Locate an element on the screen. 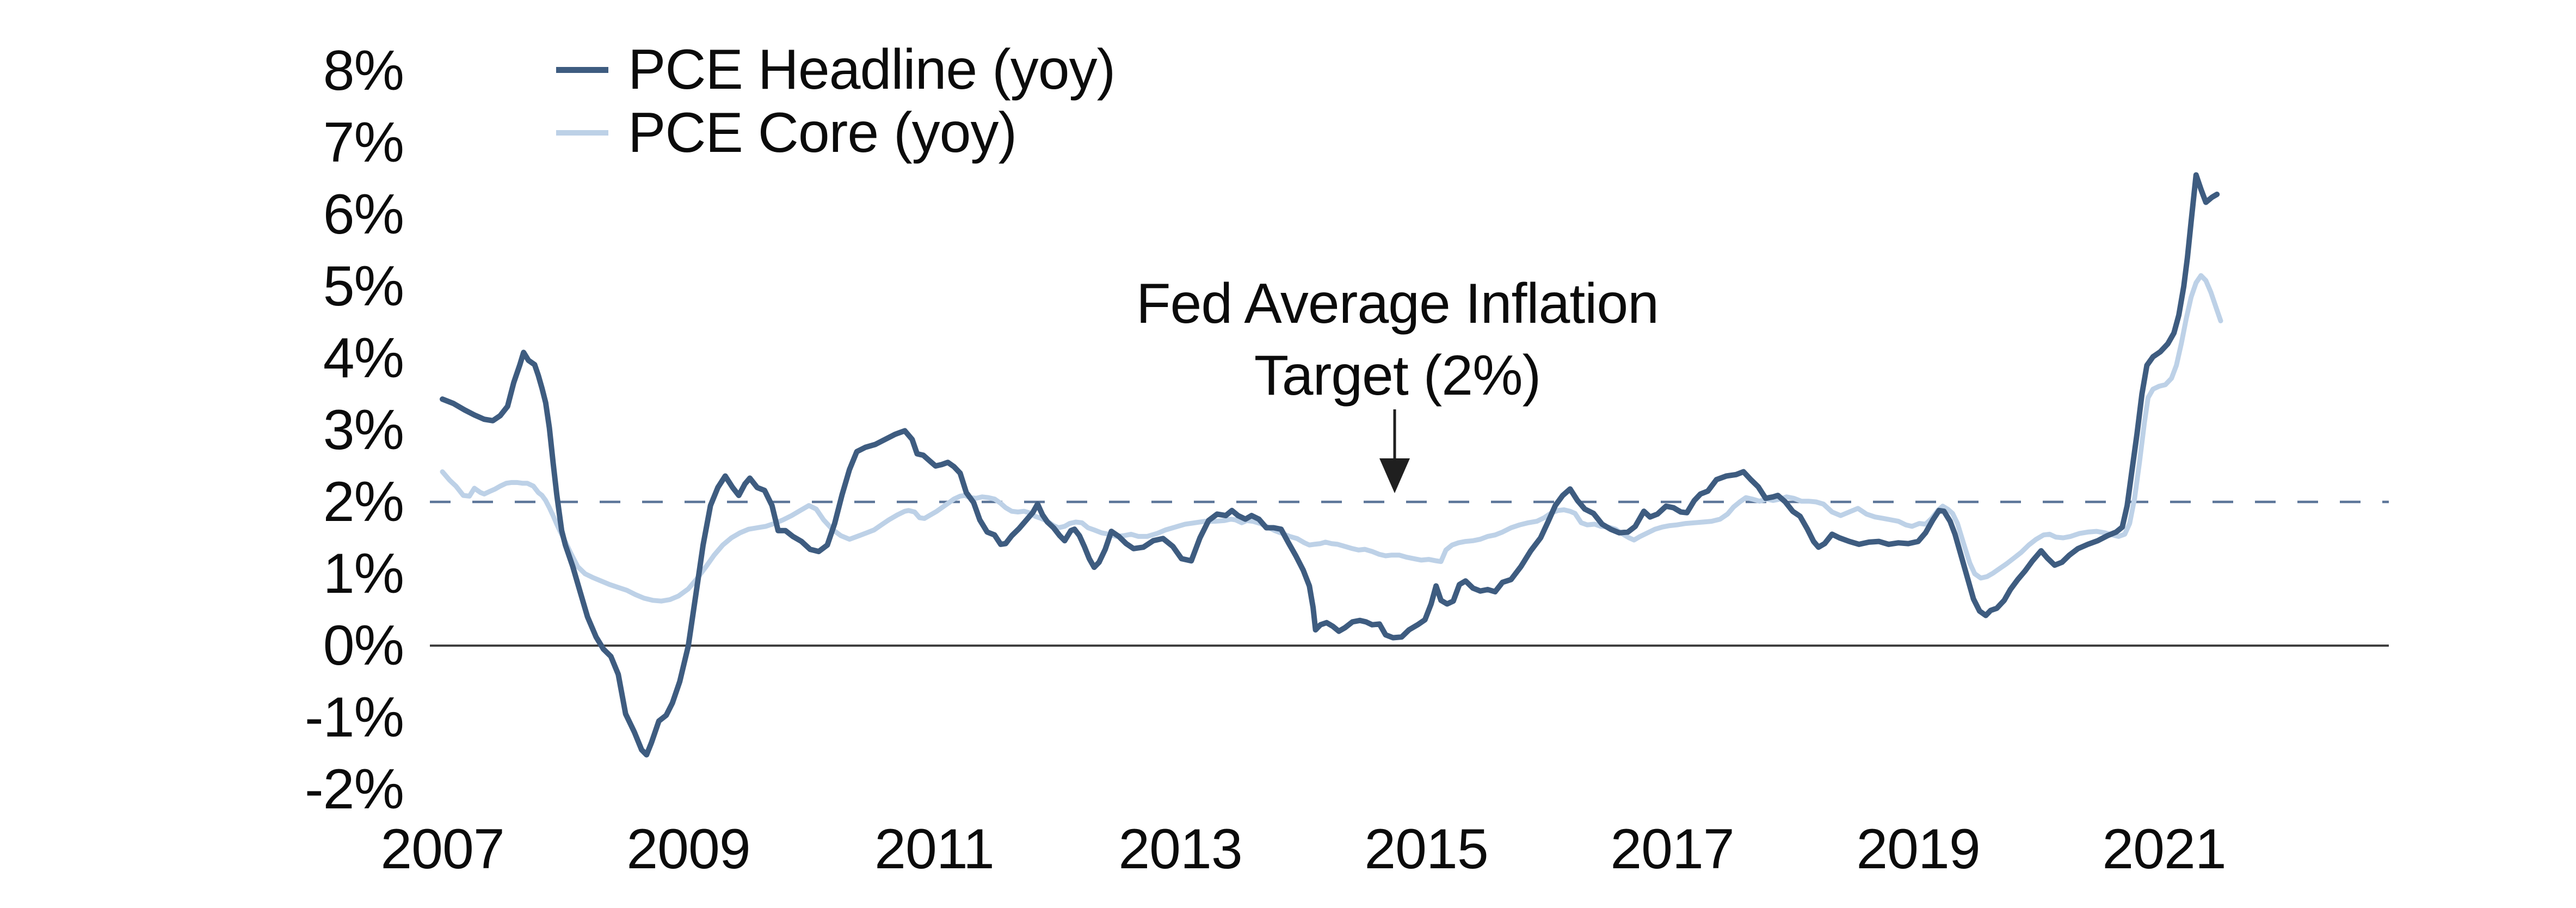  legend-item-headline: PCE Headline (yoy) is located at coordinates (836, 69).